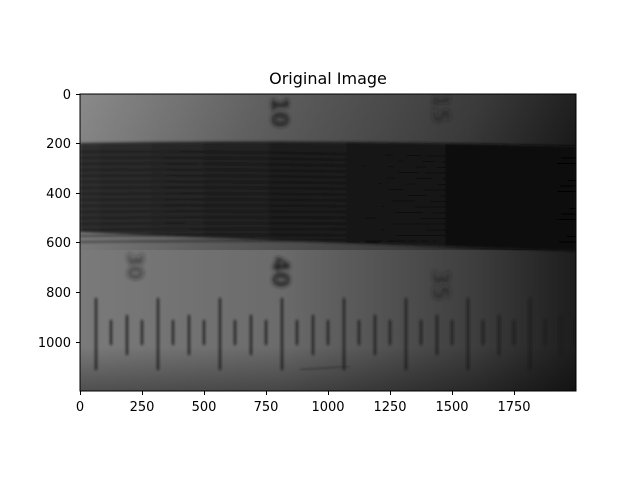  I want to click on y-tick-label: 1000, so click(54, 343).